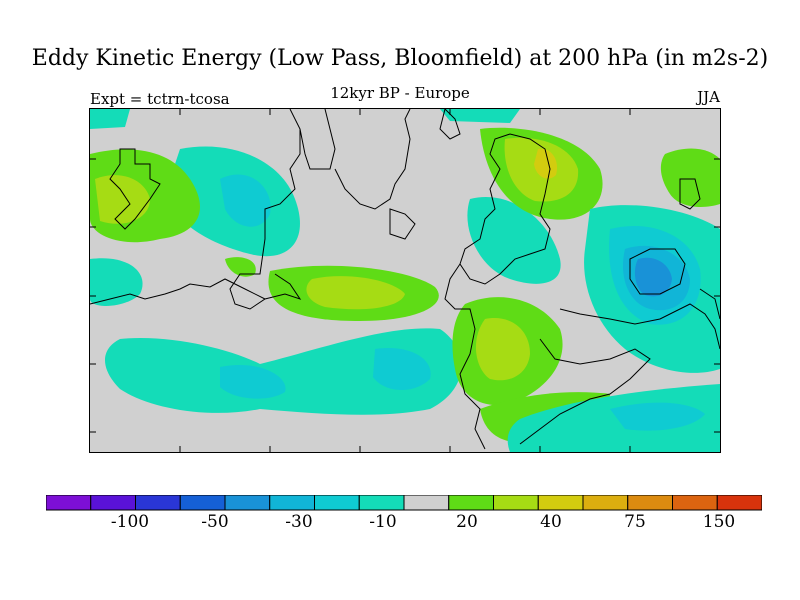 This screenshot has width=800, height=600. Describe the element at coordinates (383, 522) in the screenshot. I see `colorbar-label: -10` at that location.